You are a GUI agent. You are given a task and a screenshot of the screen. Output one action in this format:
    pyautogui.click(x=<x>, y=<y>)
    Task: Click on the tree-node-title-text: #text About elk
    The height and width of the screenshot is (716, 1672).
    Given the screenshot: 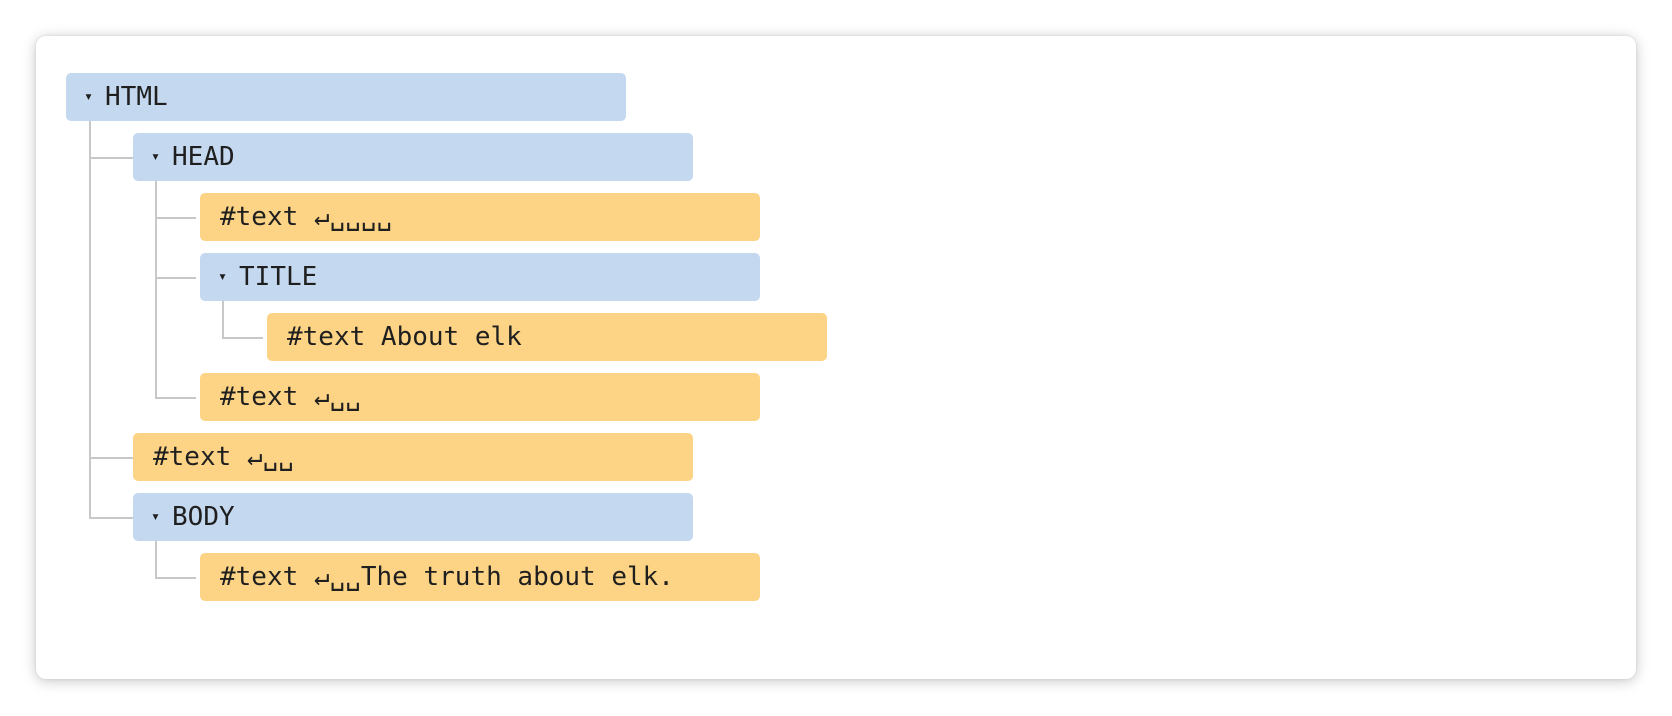 What is the action you would take?
    pyautogui.click(x=547, y=337)
    